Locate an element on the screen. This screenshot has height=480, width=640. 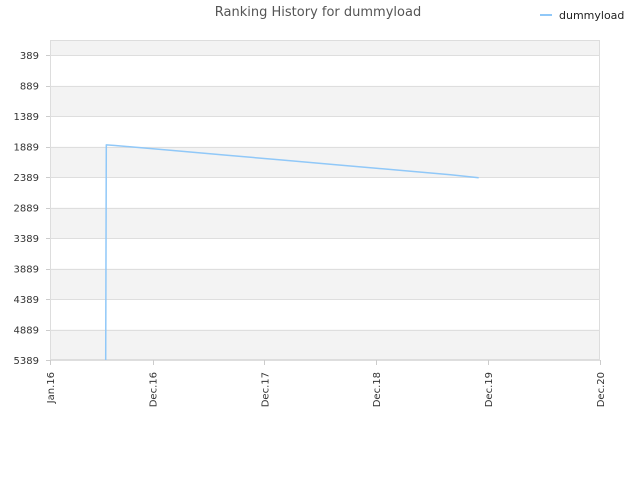
x-tick-label: Dec.18 is located at coordinates (377, 389).